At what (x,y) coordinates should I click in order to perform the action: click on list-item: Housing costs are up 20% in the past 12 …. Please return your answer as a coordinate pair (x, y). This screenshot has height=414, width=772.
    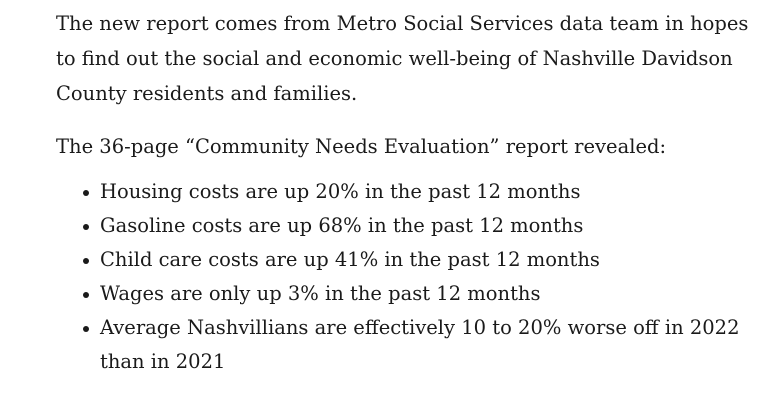
    Looking at the image, I should click on (419, 192).